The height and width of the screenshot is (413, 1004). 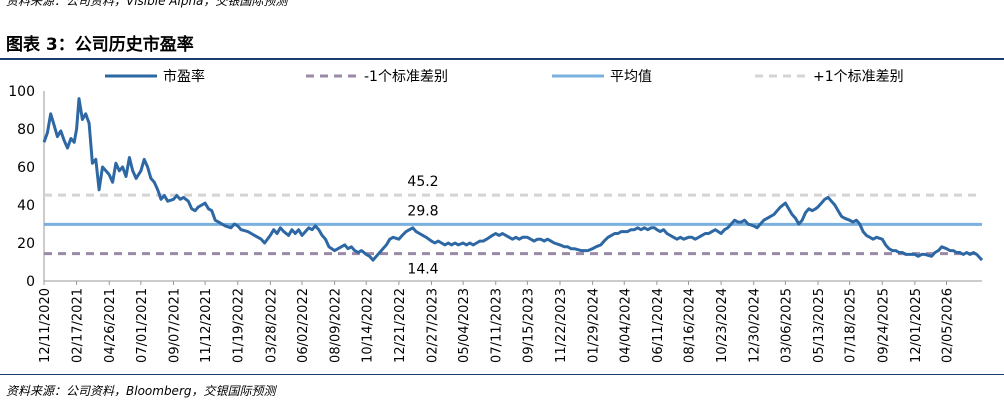 I want to click on chart-title: 图表 3：公司历史市盈率, so click(x=100, y=45).